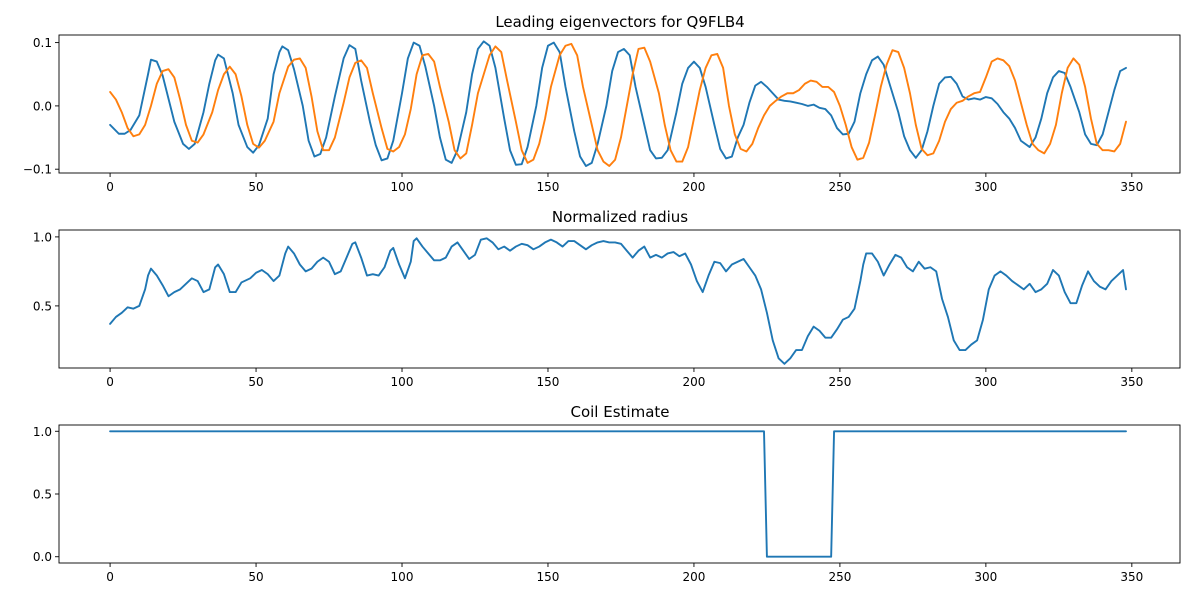  I want to click on eigenvector-x-tick-label: 100, so click(402, 187).